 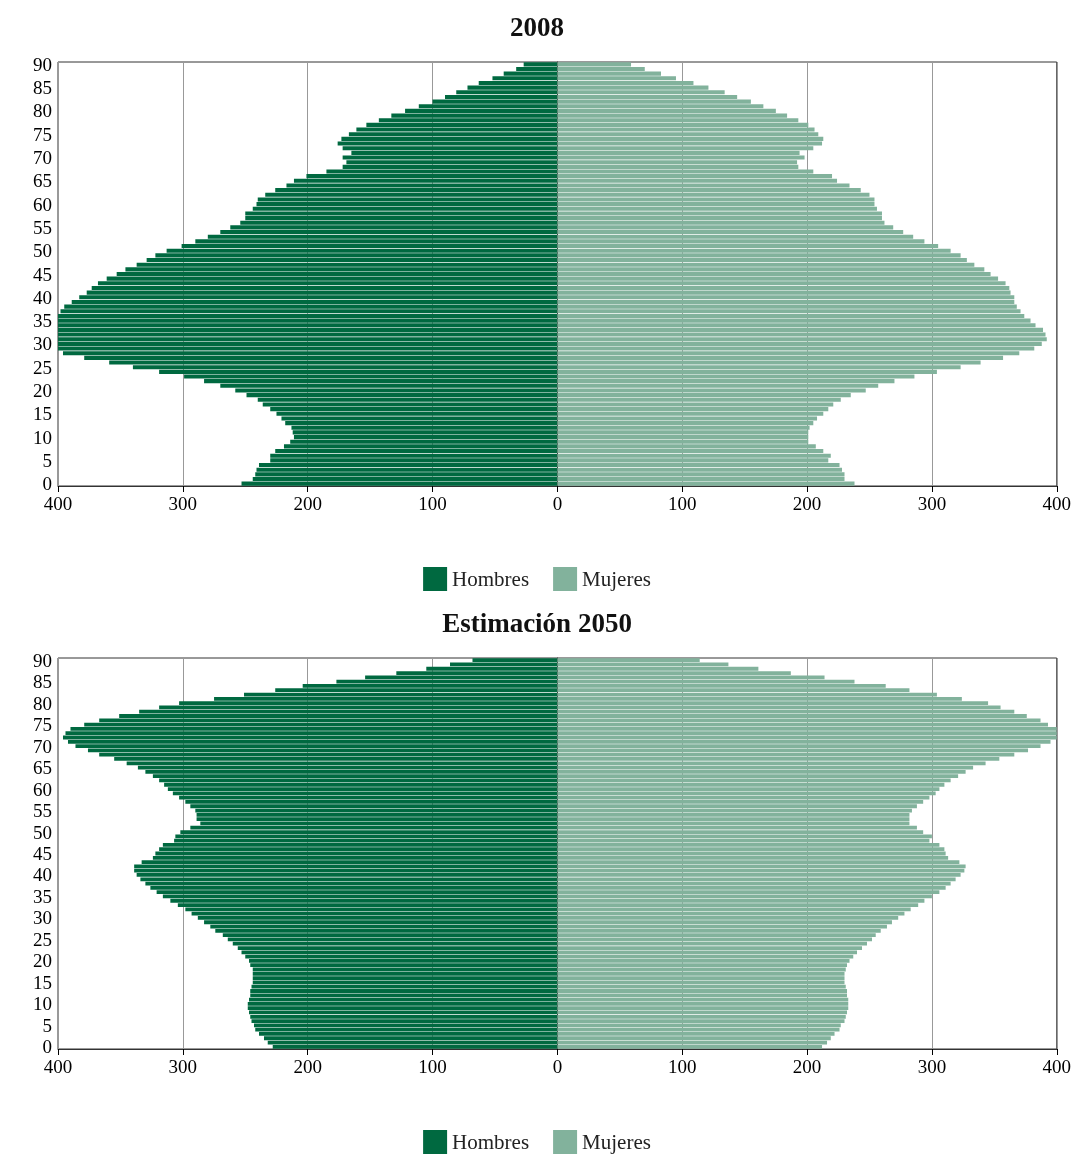 I want to click on y-tick-label: 40, so click(x=42, y=297).